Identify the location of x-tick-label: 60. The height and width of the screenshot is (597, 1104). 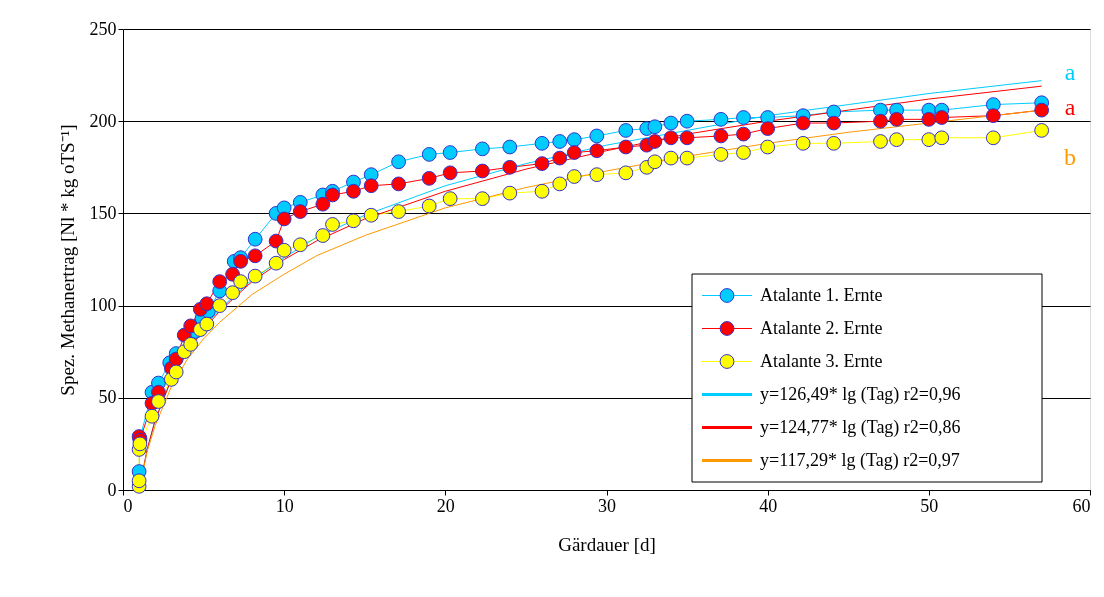
(1081, 505).